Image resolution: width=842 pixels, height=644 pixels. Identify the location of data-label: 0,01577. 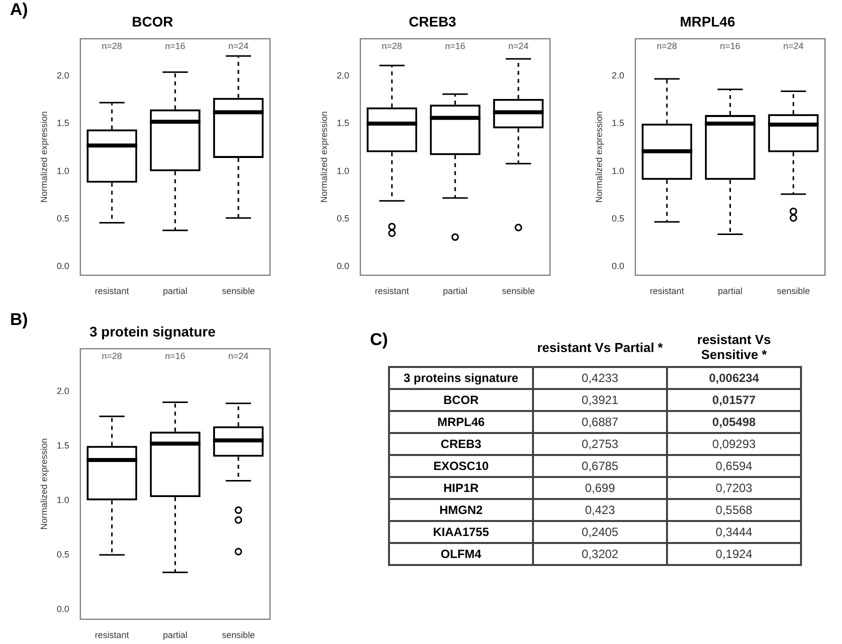
(734, 400).